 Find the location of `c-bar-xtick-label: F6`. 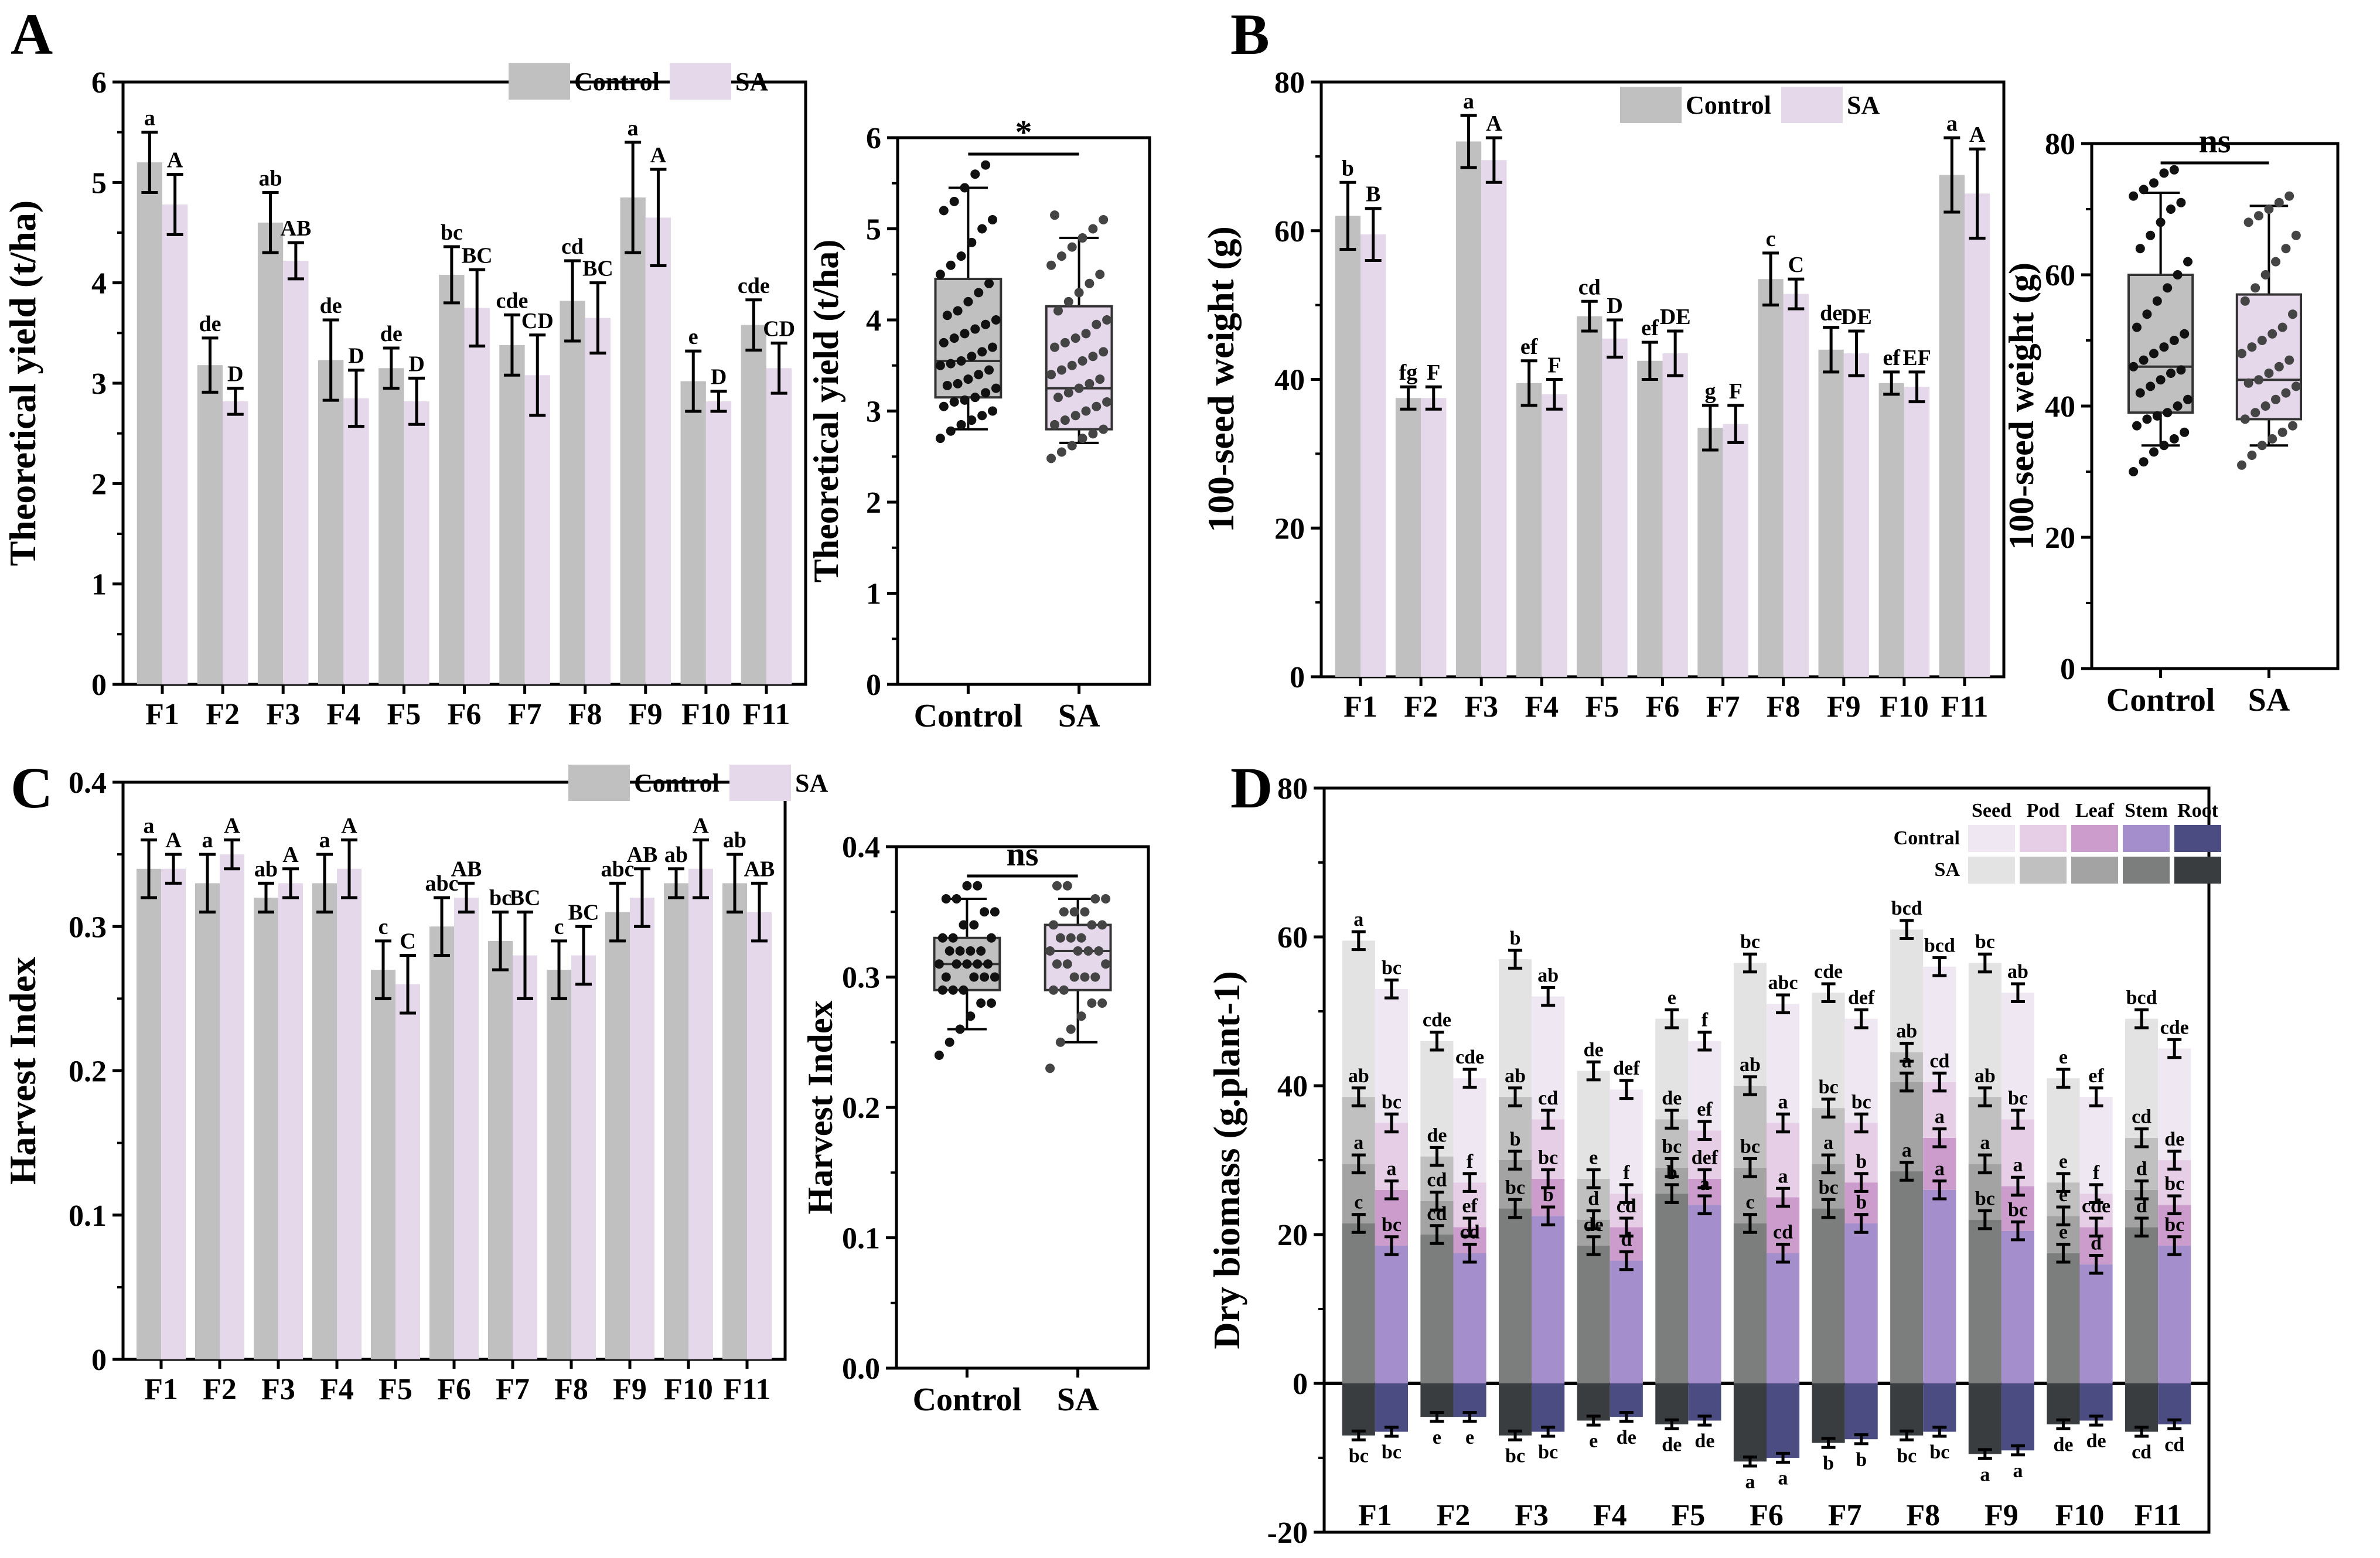

c-bar-xtick-label: F6 is located at coordinates (454, 1389).